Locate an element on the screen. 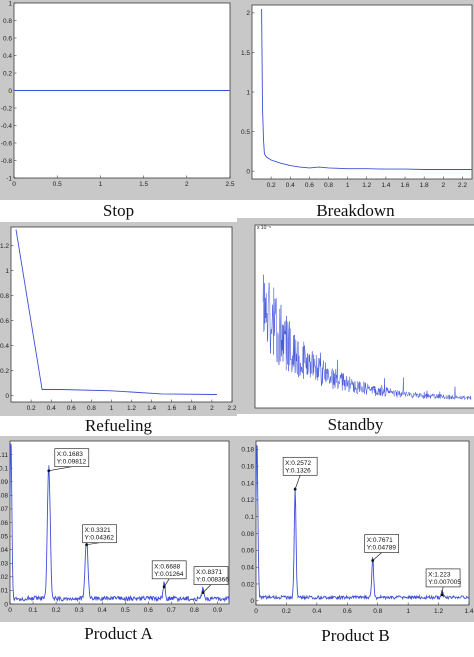 The width and height of the screenshot is (474, 657). y-tick-label: 1.5 is located at coordinates (245, 53).